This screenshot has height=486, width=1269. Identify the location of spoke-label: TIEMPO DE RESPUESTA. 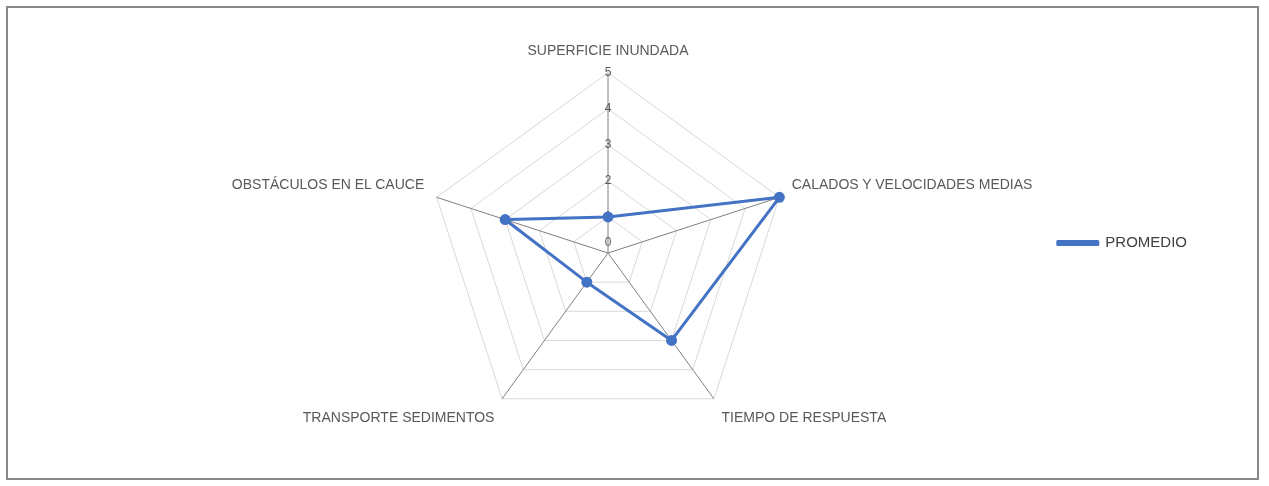
(804, 416).